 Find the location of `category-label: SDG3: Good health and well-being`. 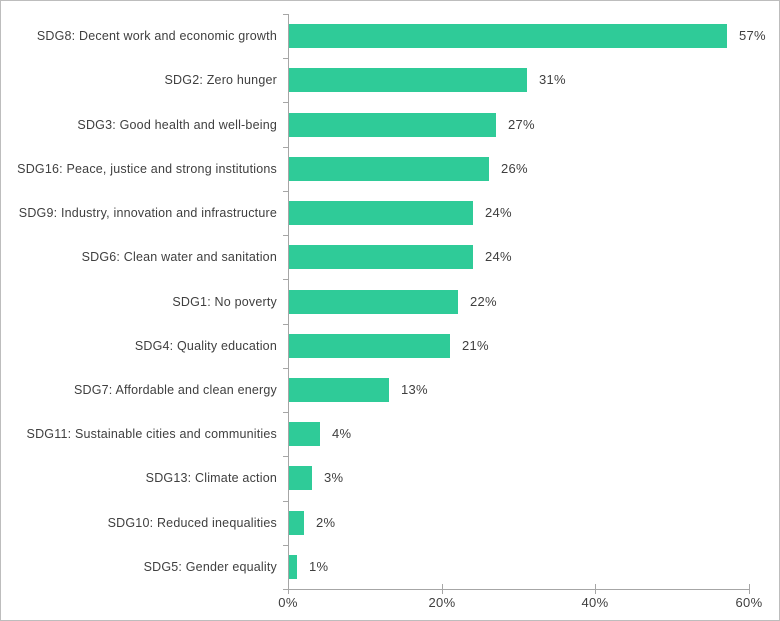

category-label: SDG3: Good health and well-being is located at coordinates (177, 125).